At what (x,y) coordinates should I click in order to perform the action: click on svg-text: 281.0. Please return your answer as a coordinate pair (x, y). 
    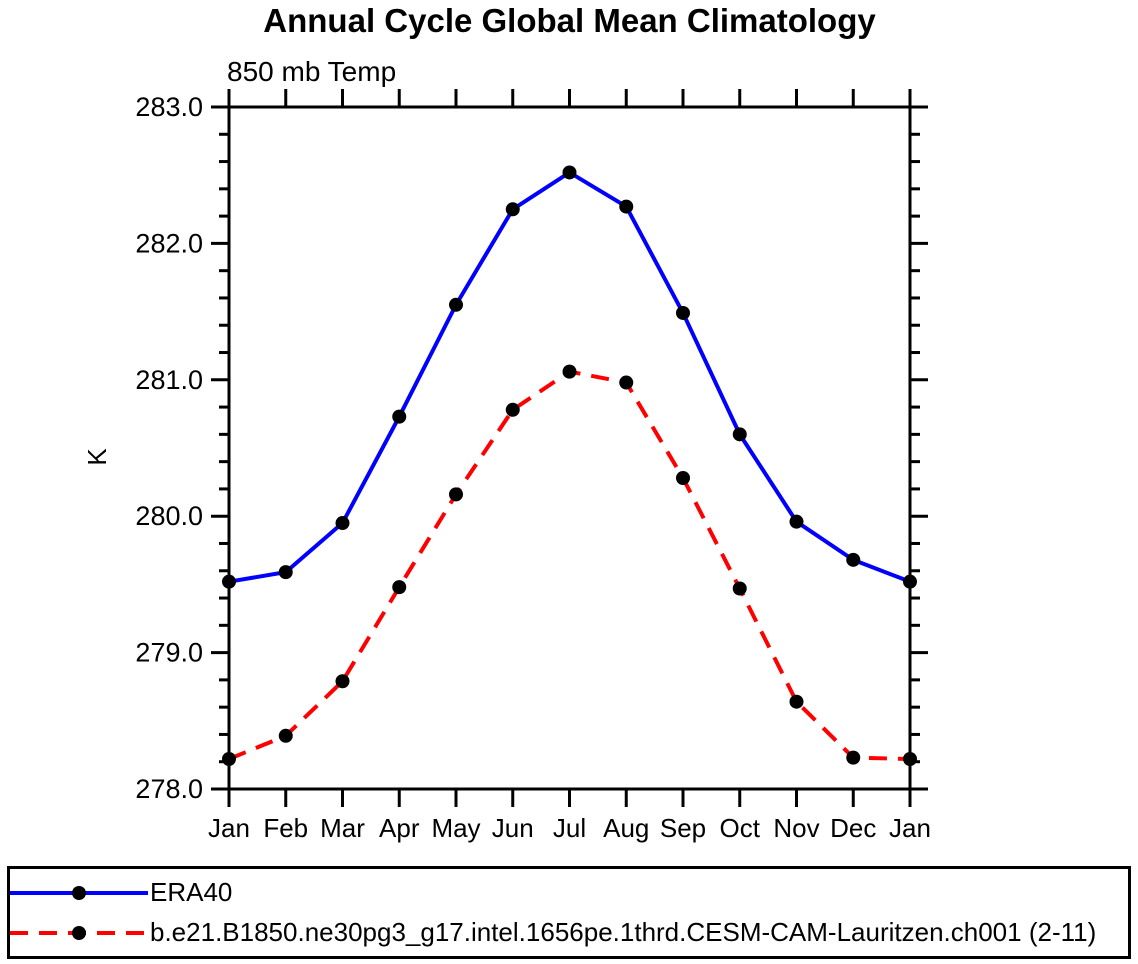
    Looking at the image, I should click on (169, 380).